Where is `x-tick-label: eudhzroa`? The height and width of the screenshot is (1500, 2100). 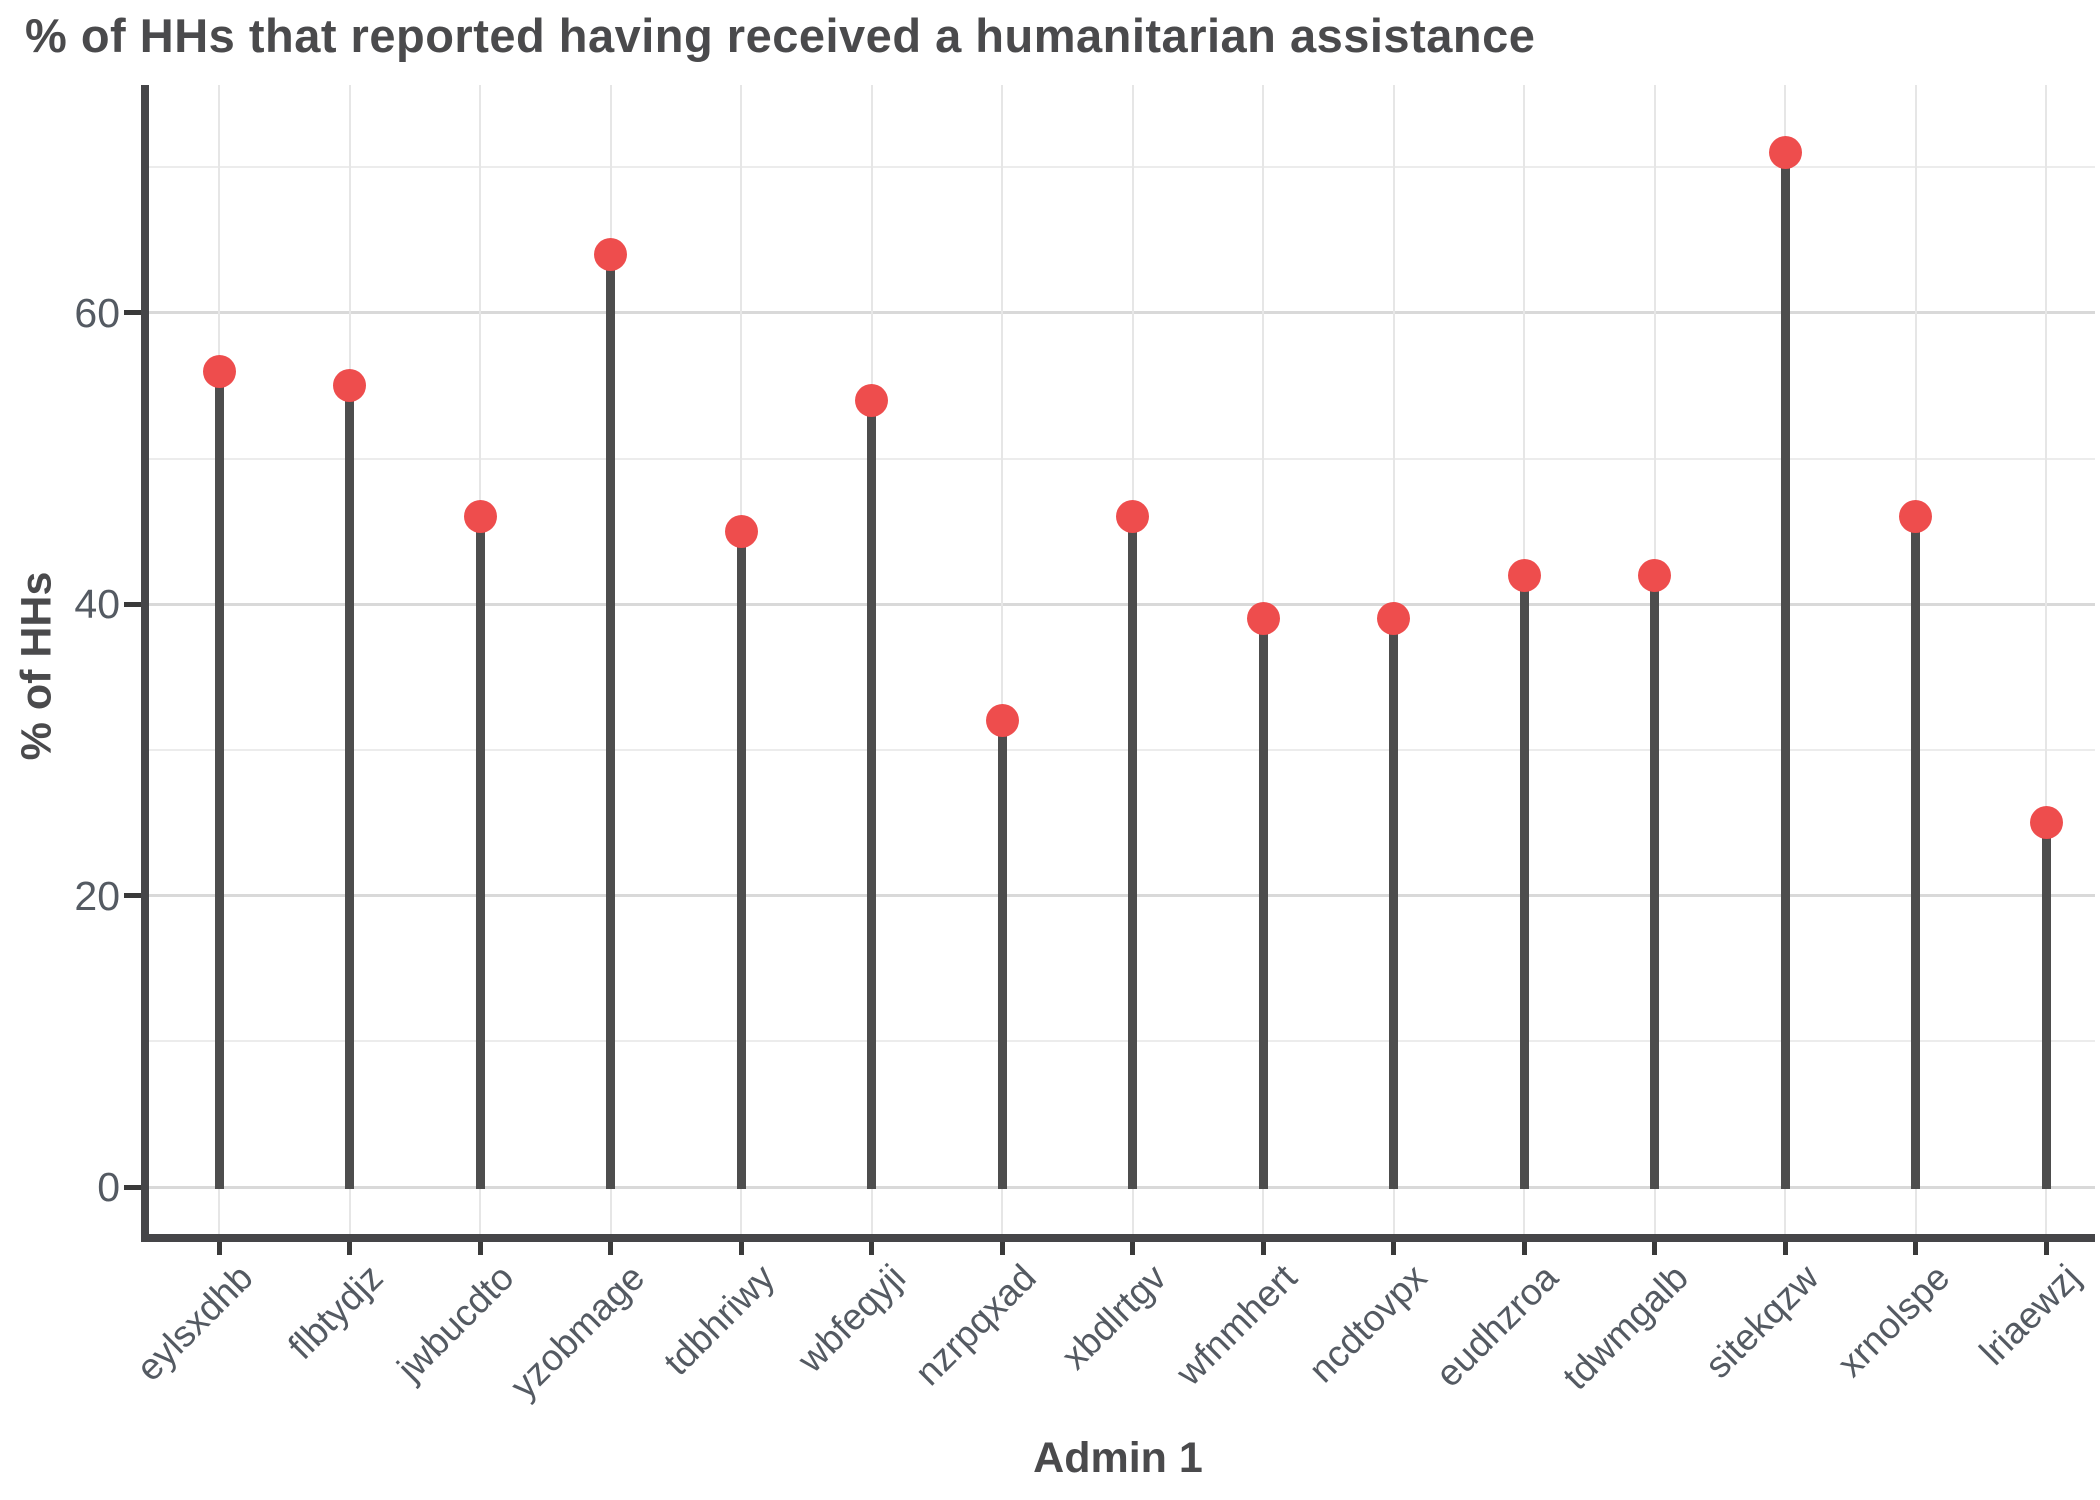 x-tick-label: eudhzroa is located at coordinates (1496, 1325).